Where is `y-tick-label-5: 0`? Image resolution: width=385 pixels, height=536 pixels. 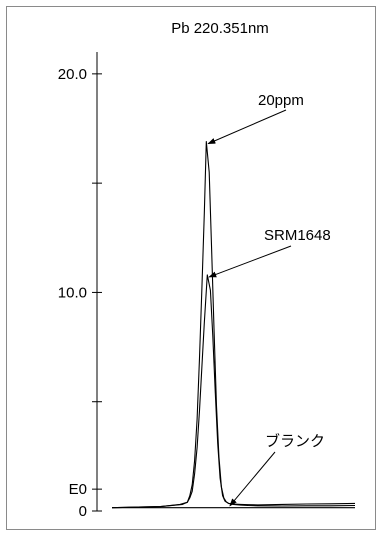 y-tick-label-5: 0 is located at coordinates (83, 511).